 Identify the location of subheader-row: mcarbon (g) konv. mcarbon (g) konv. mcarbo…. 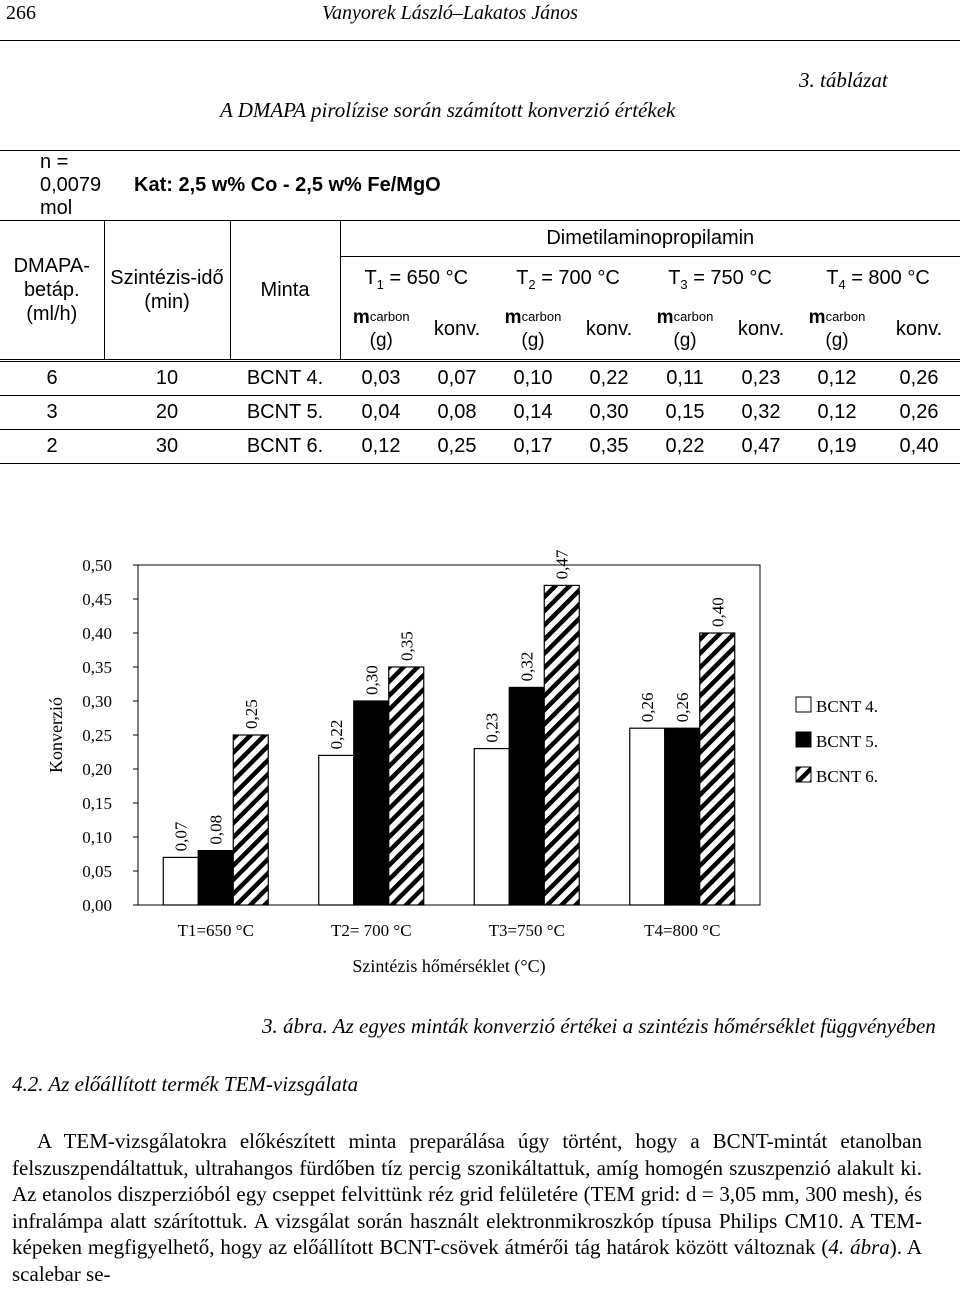
(480, 331).